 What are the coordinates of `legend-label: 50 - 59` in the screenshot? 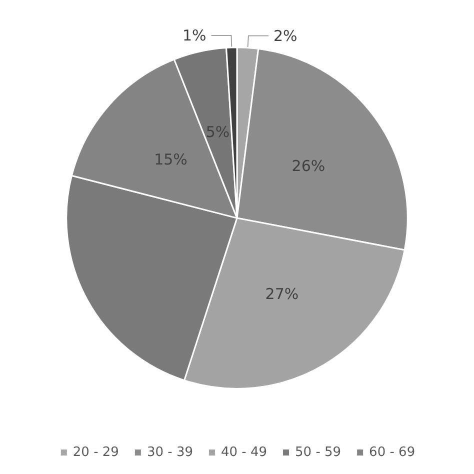 It's located at (318, 452).